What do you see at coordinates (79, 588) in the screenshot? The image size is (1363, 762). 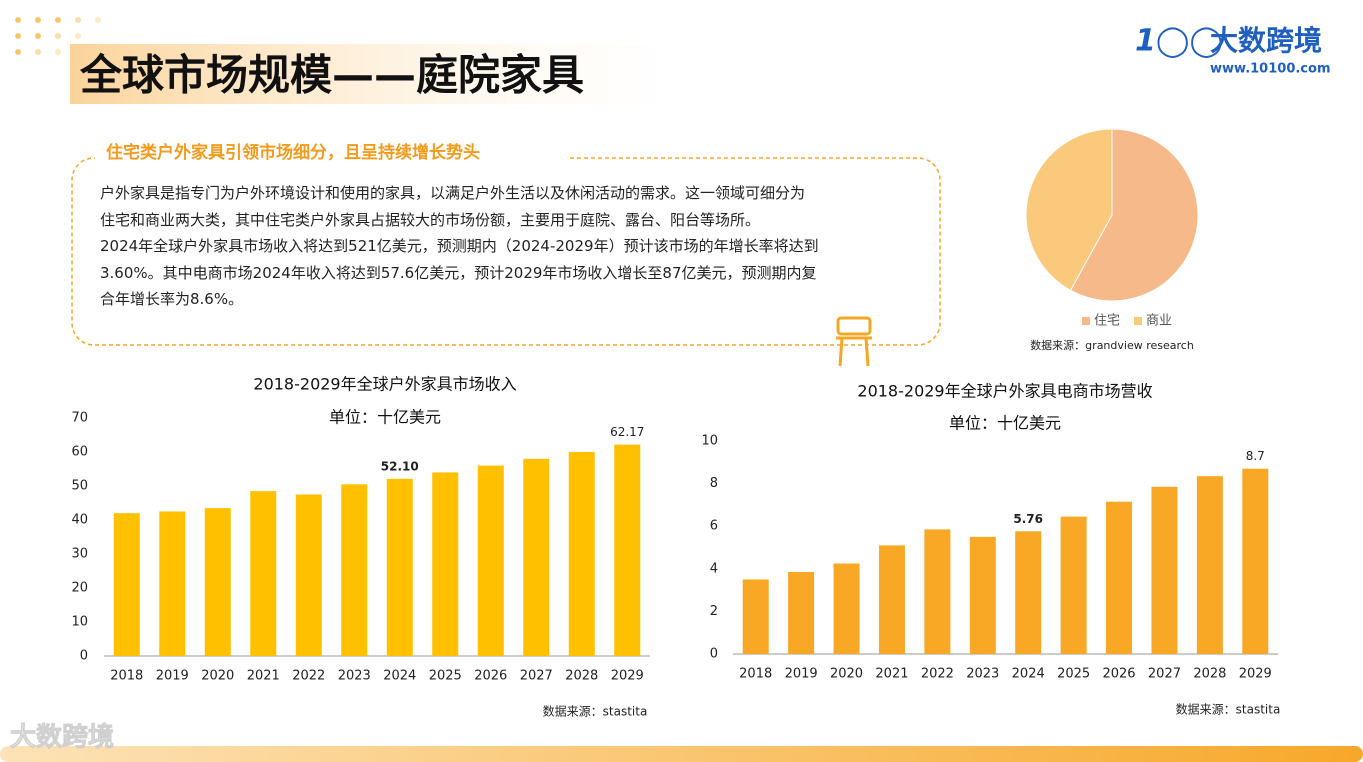 I see `y-tick-label: 20` at bounding box center [79, 588].